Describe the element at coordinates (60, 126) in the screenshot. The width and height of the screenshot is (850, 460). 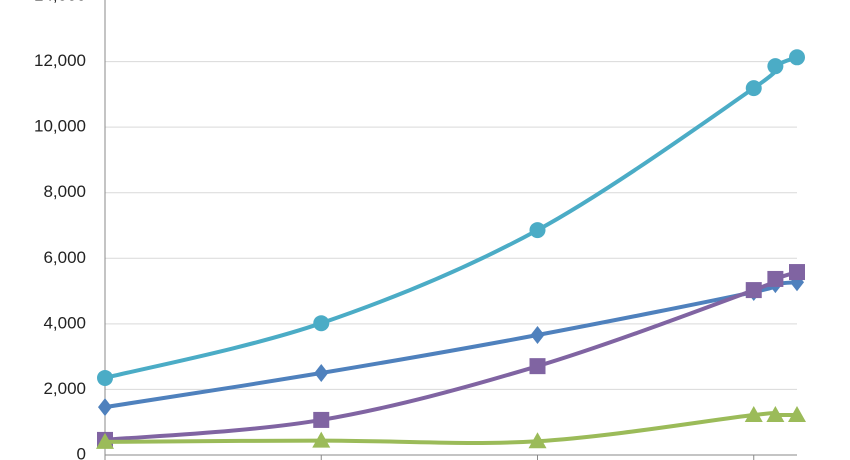
I see `y-tick-label: 10,000` at that location.